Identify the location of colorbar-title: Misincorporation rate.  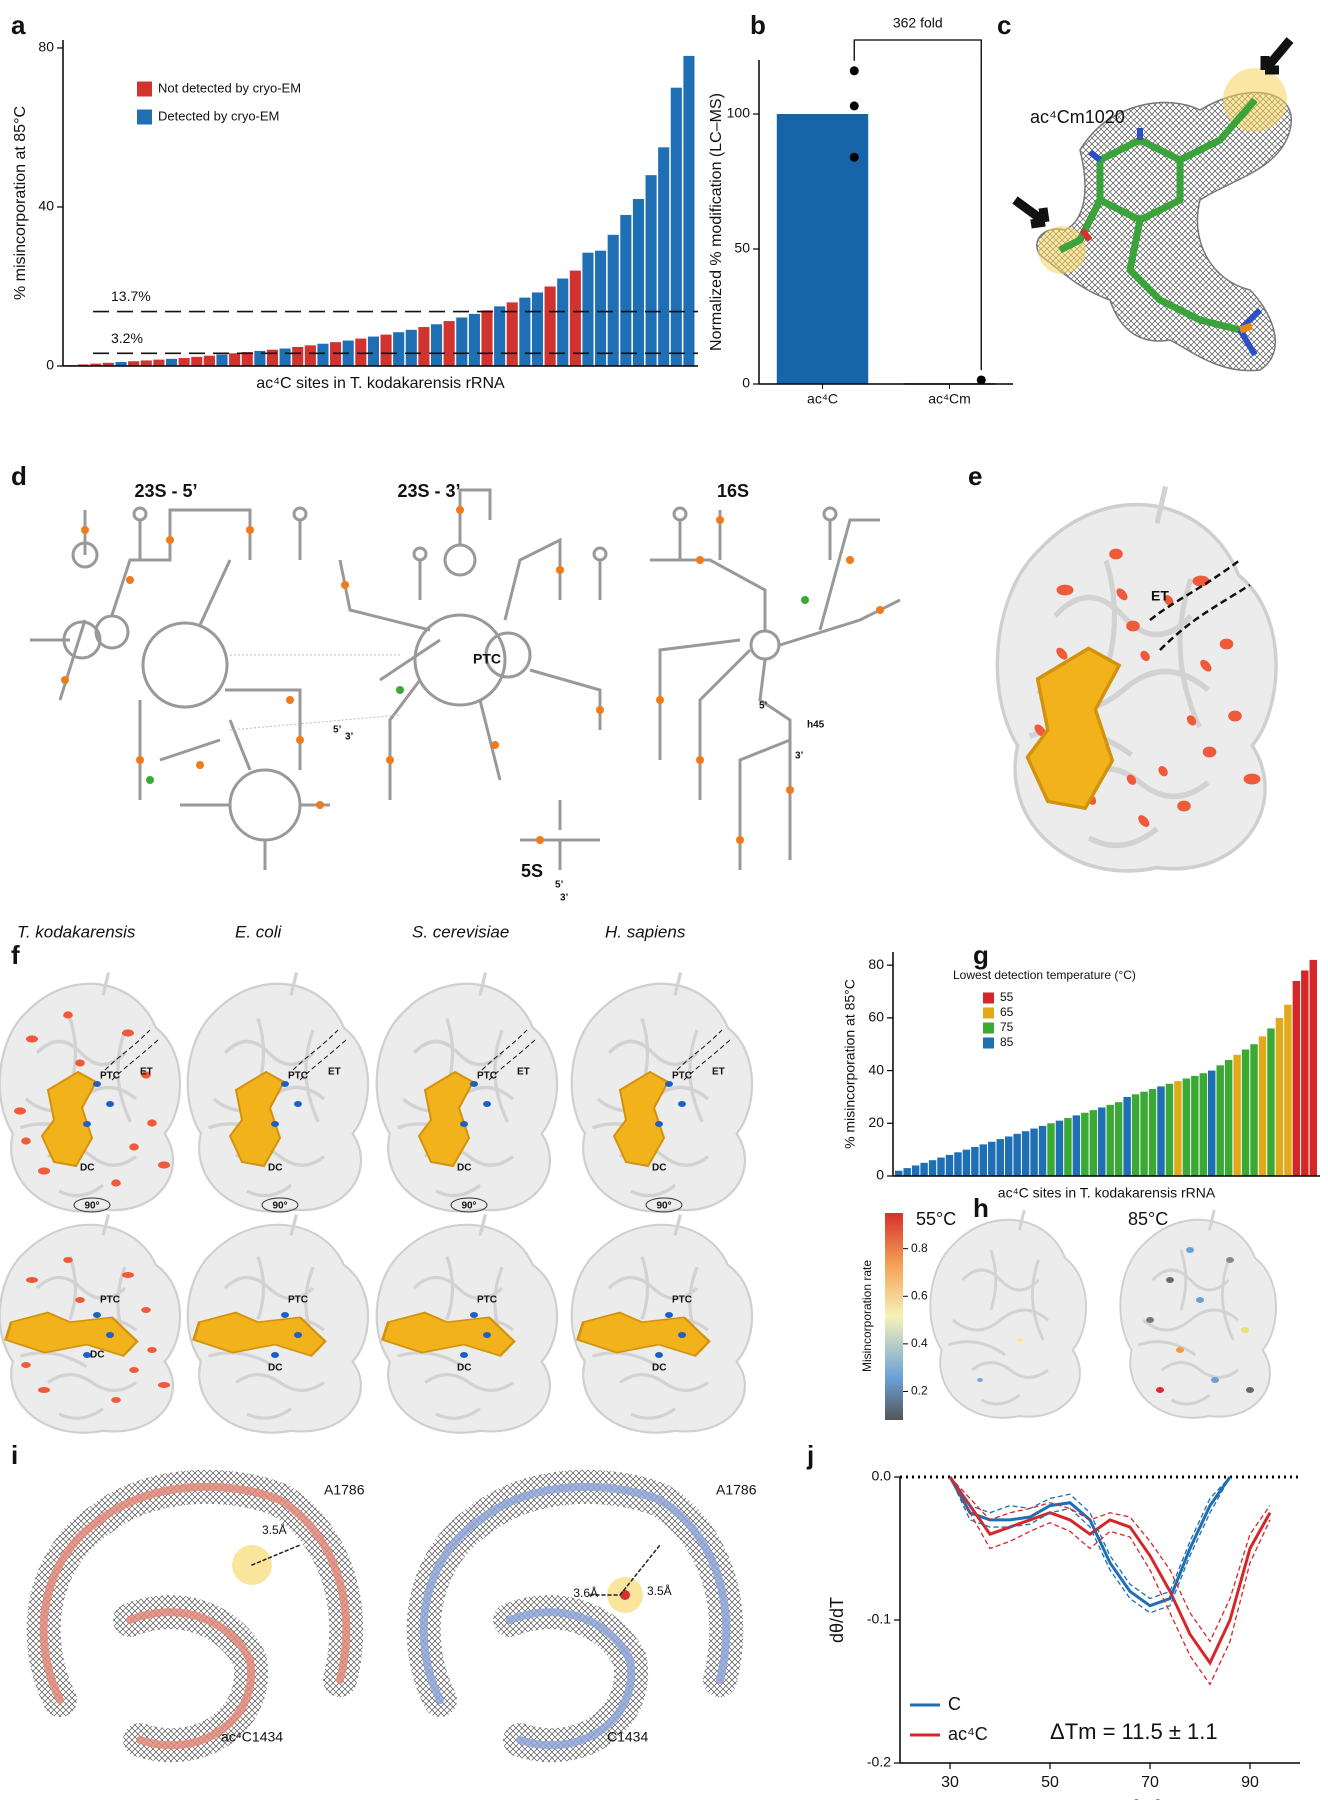
(867, 1316).